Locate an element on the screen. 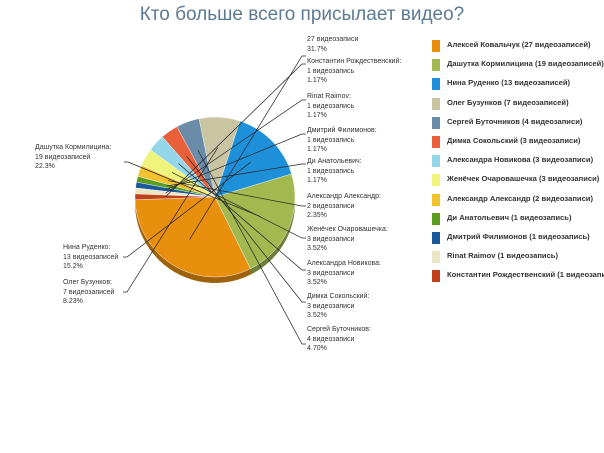 The image size is (604, 453). callout-8: Александр Александр: 2 видеозаписи 2.35% is located at coordinates (344, 206).